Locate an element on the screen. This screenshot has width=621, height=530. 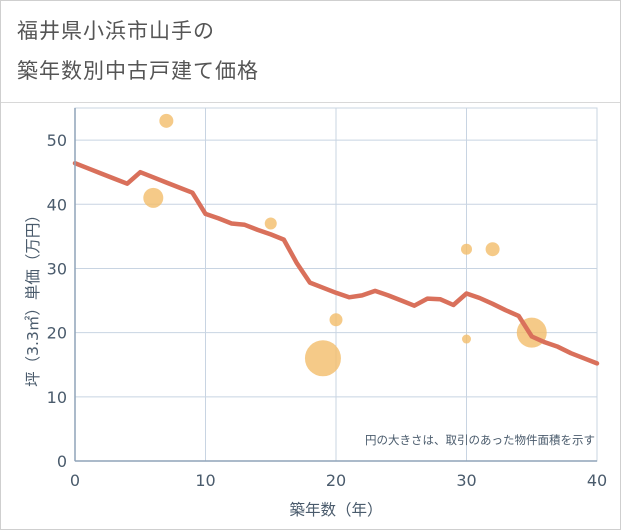
x-tick-label: 20 is located at coordinates (336, 480).